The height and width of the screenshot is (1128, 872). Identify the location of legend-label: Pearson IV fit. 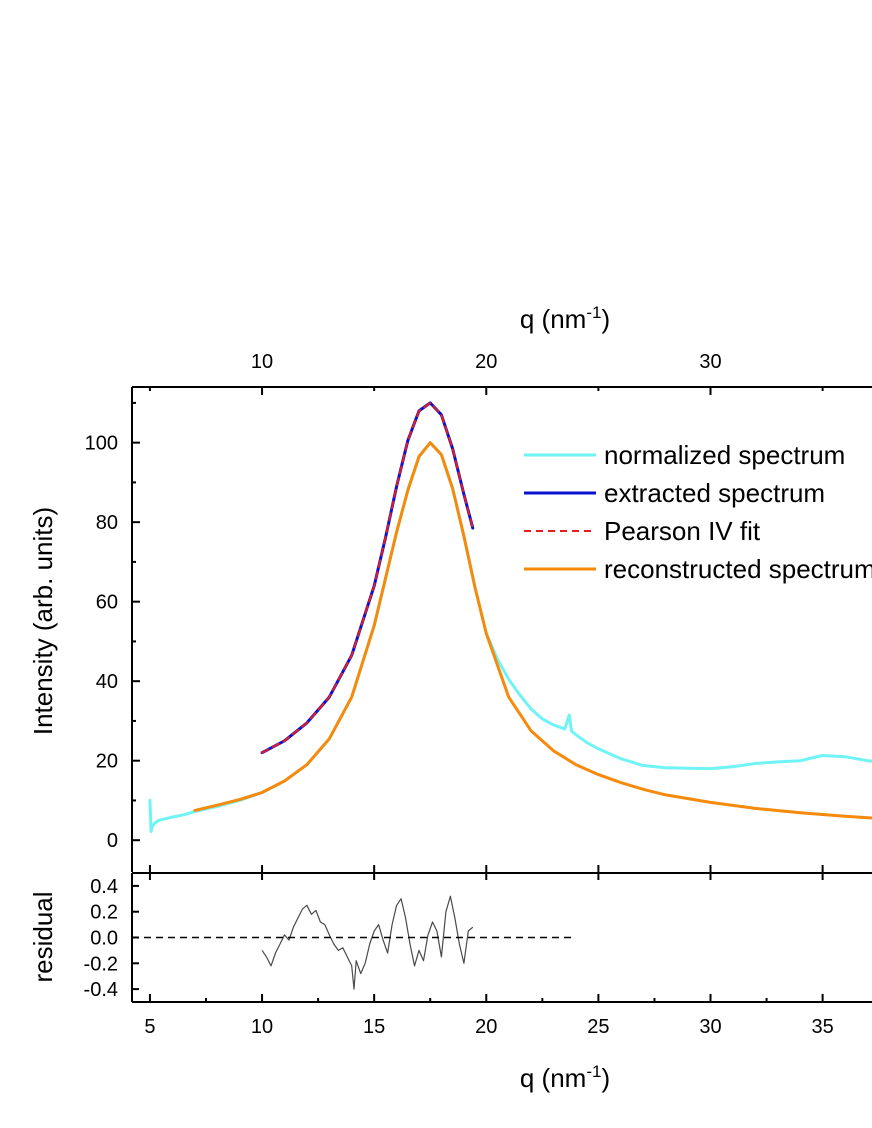
(682, 531).